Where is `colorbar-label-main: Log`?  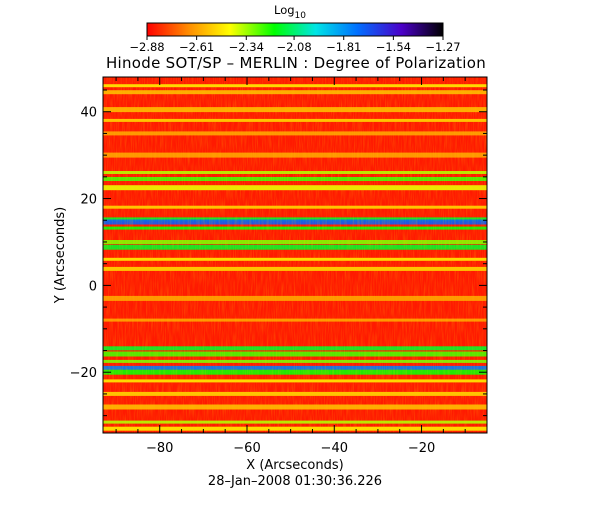
colorbar-label-main: Log is located at coordinates (284, 10).